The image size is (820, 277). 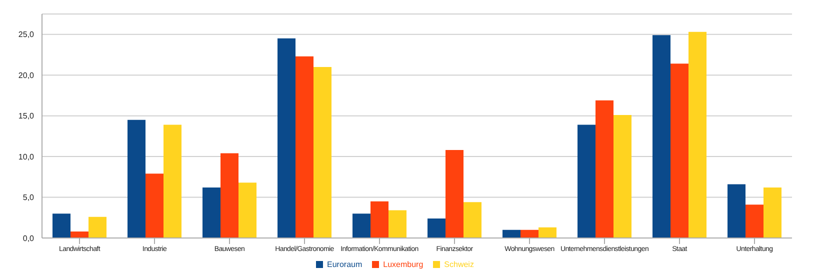 What do you see at coordinates (28, 238) in the screenshot?
I see `y-tick-label: 0,0` at bounding box center [28, 238].